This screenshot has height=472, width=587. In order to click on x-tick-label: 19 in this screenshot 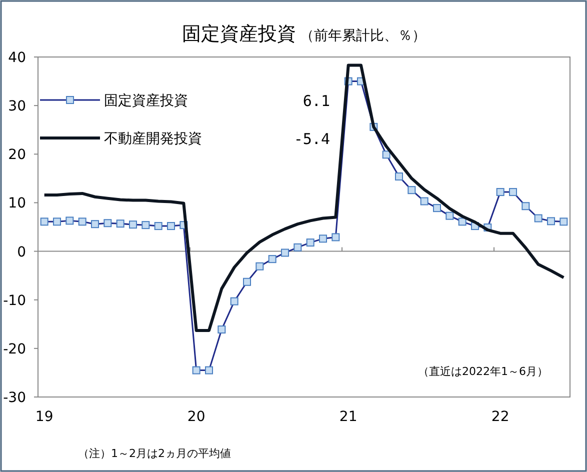, I will do `click(44, 417)`.